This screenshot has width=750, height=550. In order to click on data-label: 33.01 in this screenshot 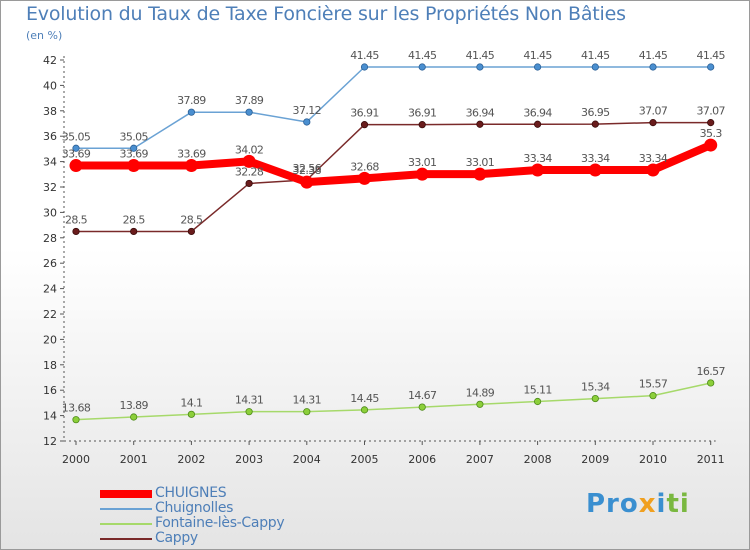, I will do `click(480, 162)`.